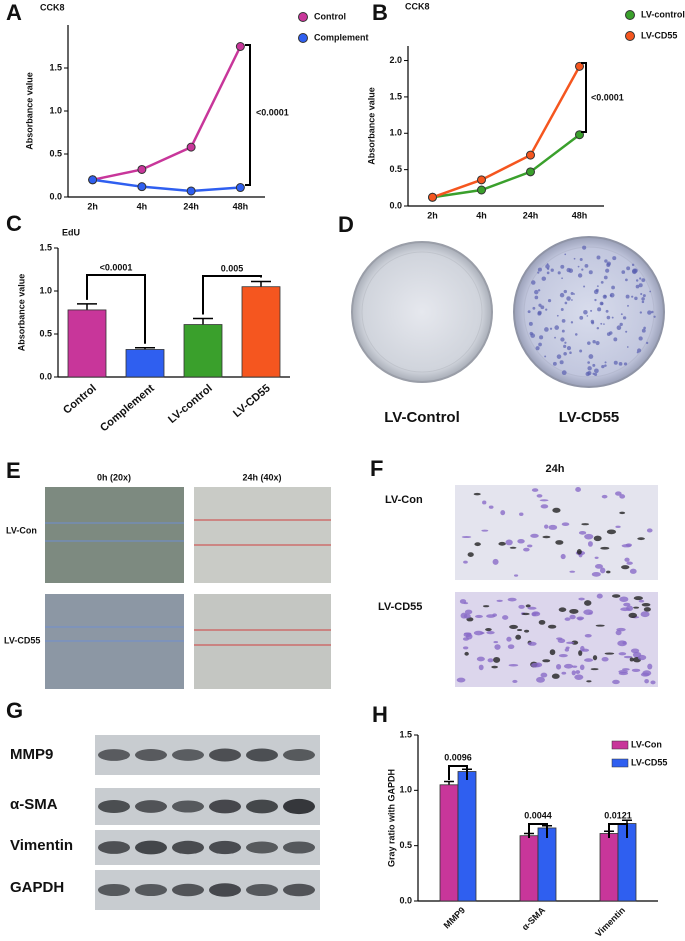 This screenshot has height=941, width=685. Describe the element at coordinates (555, 469) in the screenshot. I see `column-label: 24h` at that location.